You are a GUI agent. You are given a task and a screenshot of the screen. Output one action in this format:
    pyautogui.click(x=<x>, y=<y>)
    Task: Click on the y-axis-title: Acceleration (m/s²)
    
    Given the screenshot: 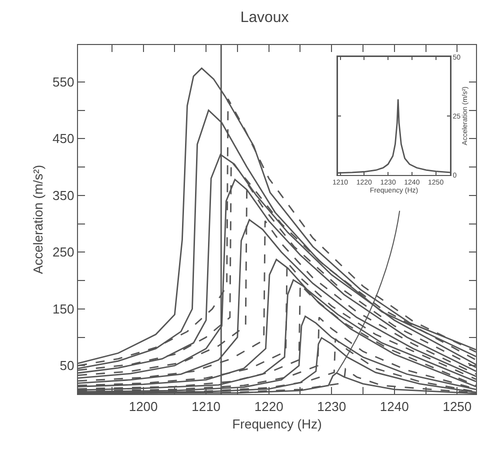 What is the action you would take?
    pyautogui.click(x=38, y=219)
    